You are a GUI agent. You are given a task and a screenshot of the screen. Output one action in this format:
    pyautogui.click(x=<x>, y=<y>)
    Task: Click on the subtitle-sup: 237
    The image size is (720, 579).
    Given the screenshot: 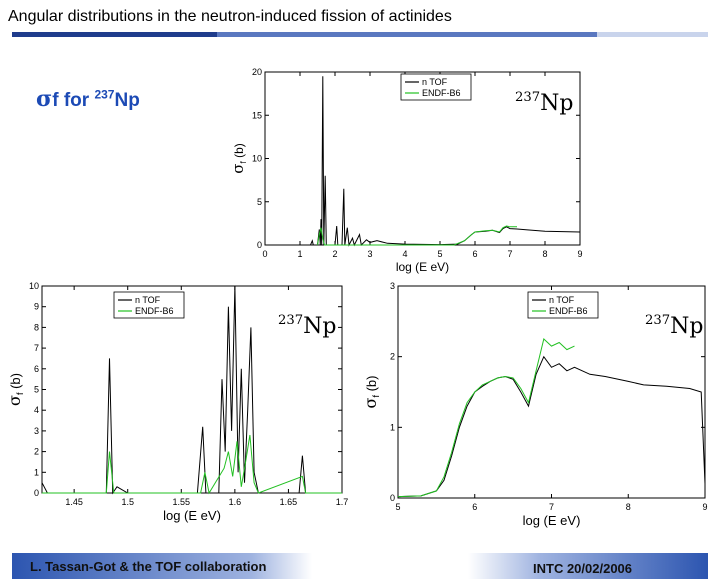 What is the action you would take?
    pyautogui.click(x=104, y=94)
    